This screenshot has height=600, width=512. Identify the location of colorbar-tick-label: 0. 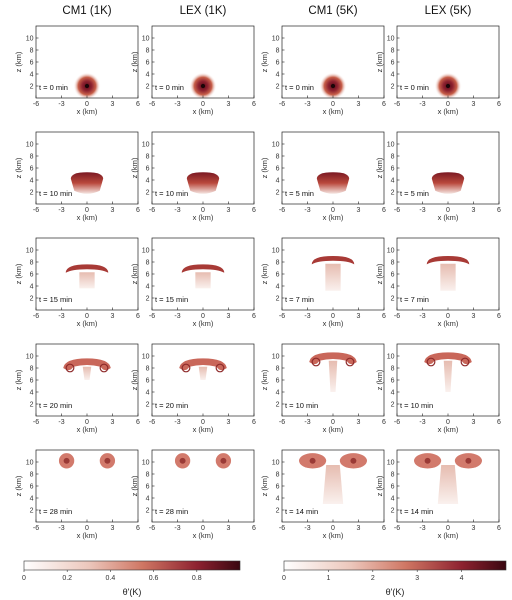
(24, 578).